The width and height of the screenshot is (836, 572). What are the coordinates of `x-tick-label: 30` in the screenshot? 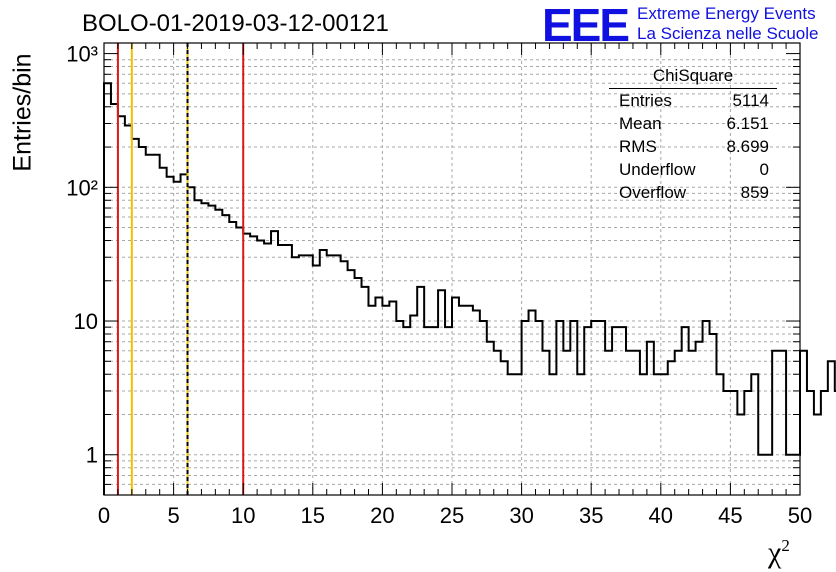 It's located at (521, 515).